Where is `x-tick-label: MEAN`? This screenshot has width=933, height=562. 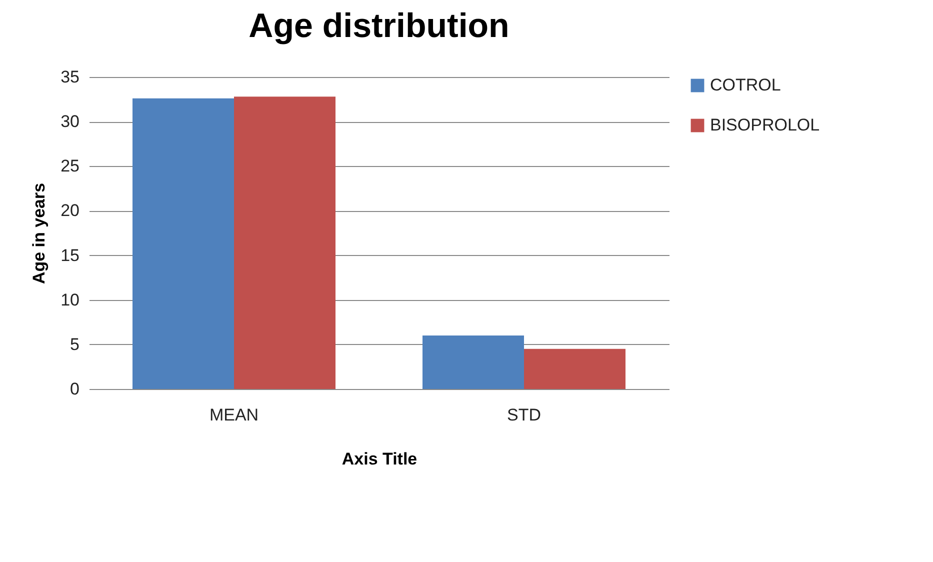
x-tick-label: MEAN is located at coordinates (234, 415).